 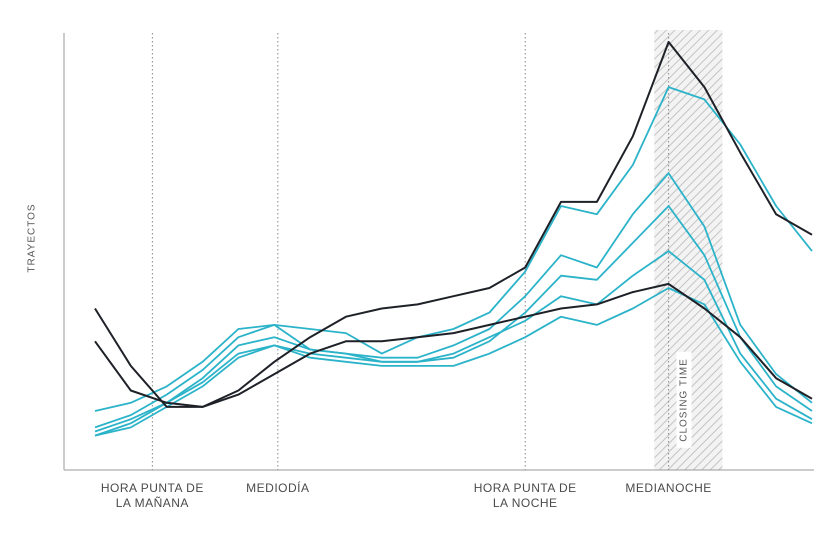 What do you see at coordinates (32, 238) in the screenshot?
I see `y-axis-label: TRAYECTOS` at bounding box center [32, 238].